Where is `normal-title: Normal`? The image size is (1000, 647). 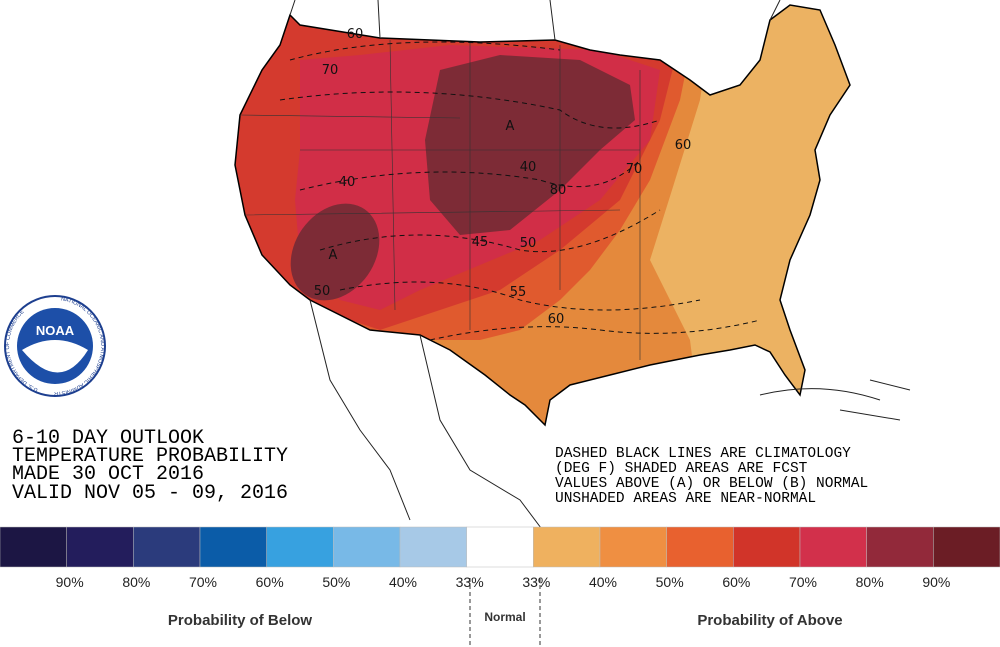
normal-title: Normal is located at coordinates (504, 617).